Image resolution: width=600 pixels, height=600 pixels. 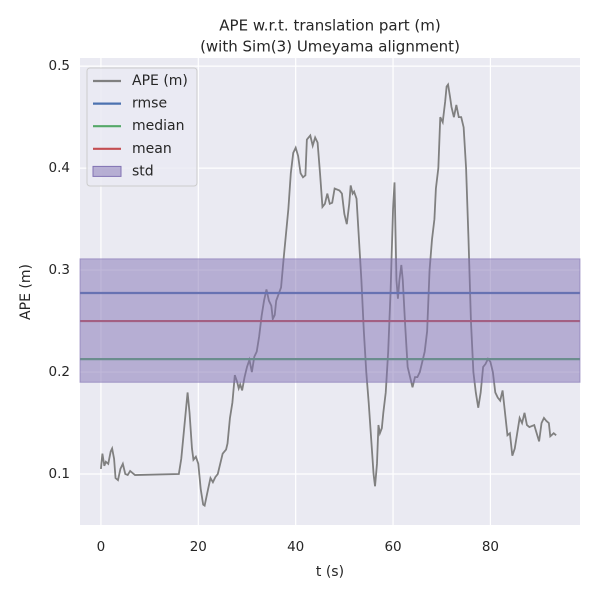 What do you see at coordinates (198, 547) in the screenshot?
I see `x-tick-label: 20` at bounding box center [198, 547].